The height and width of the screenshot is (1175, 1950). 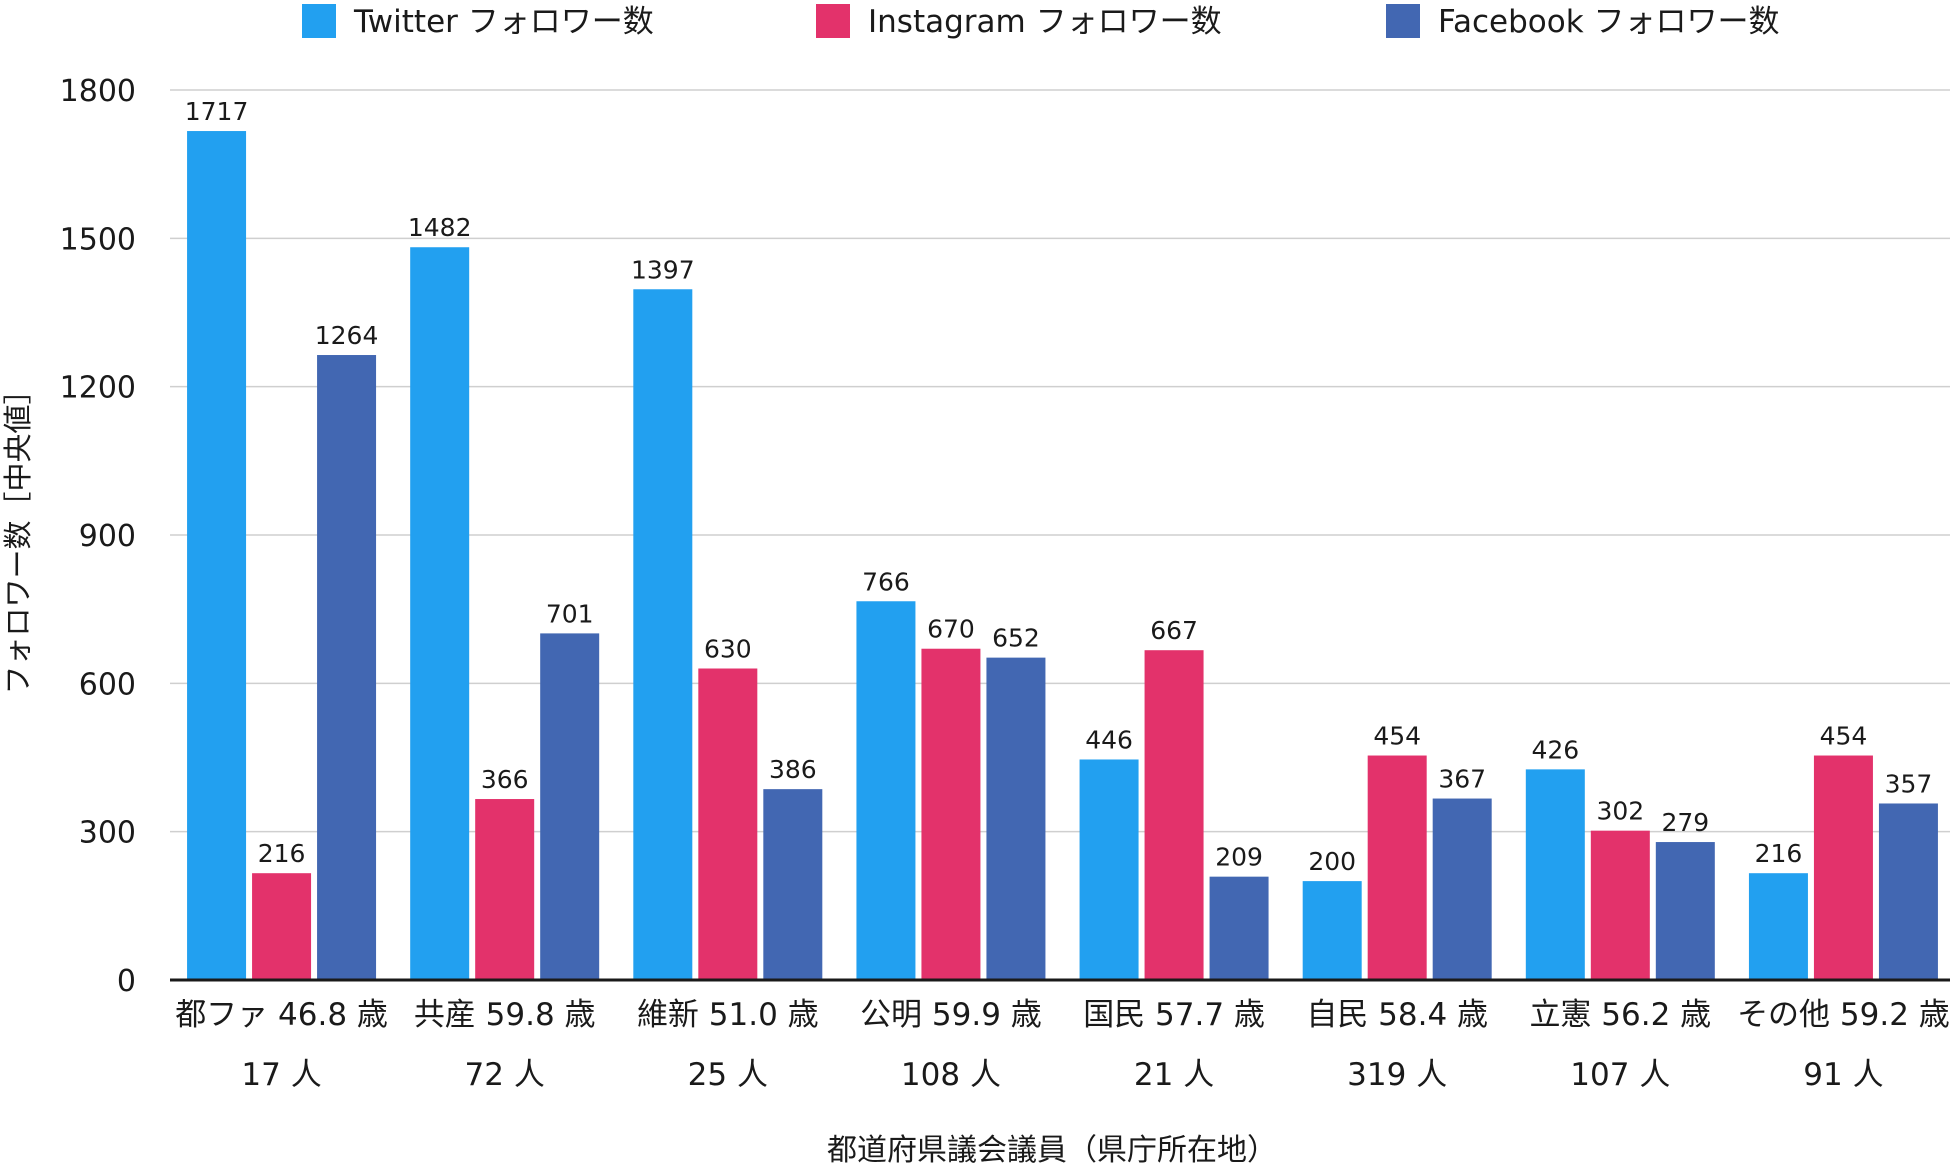 I want to click on y-tick-label: 0, so click(x=126, y=981).